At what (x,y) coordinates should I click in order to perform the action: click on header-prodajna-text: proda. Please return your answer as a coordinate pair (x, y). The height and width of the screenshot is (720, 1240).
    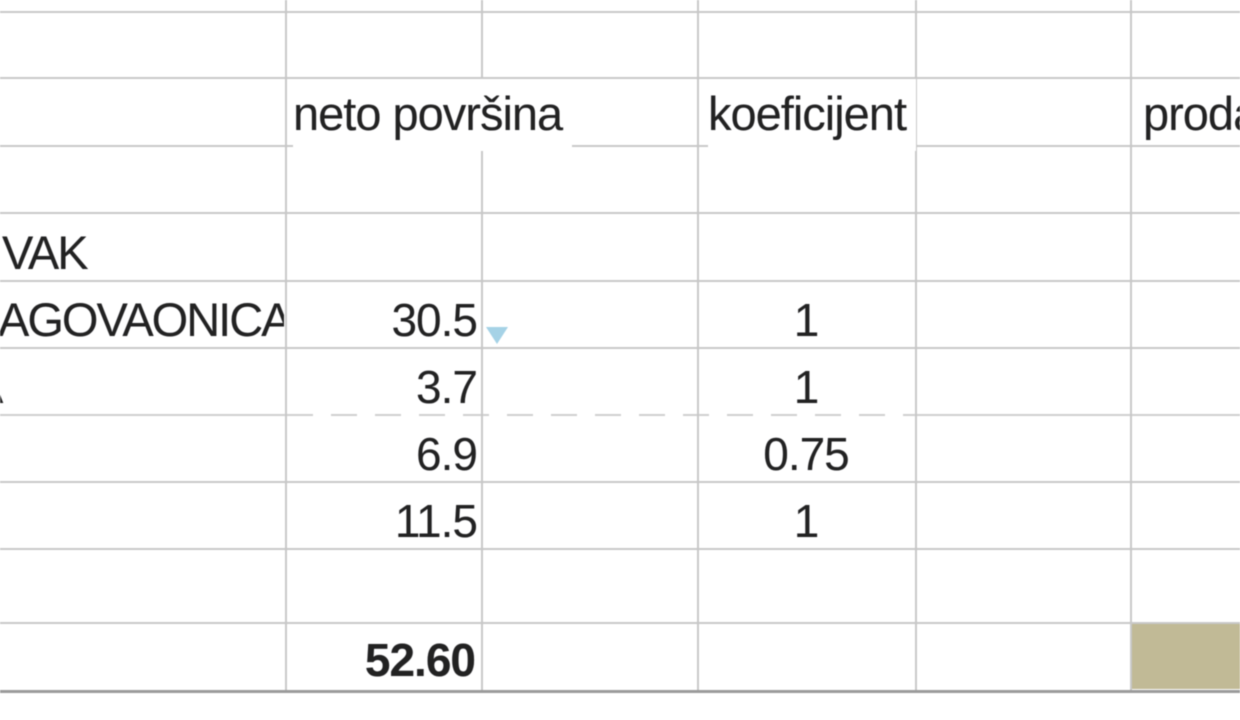
    Looking at the image, I should click on (1191, 113).